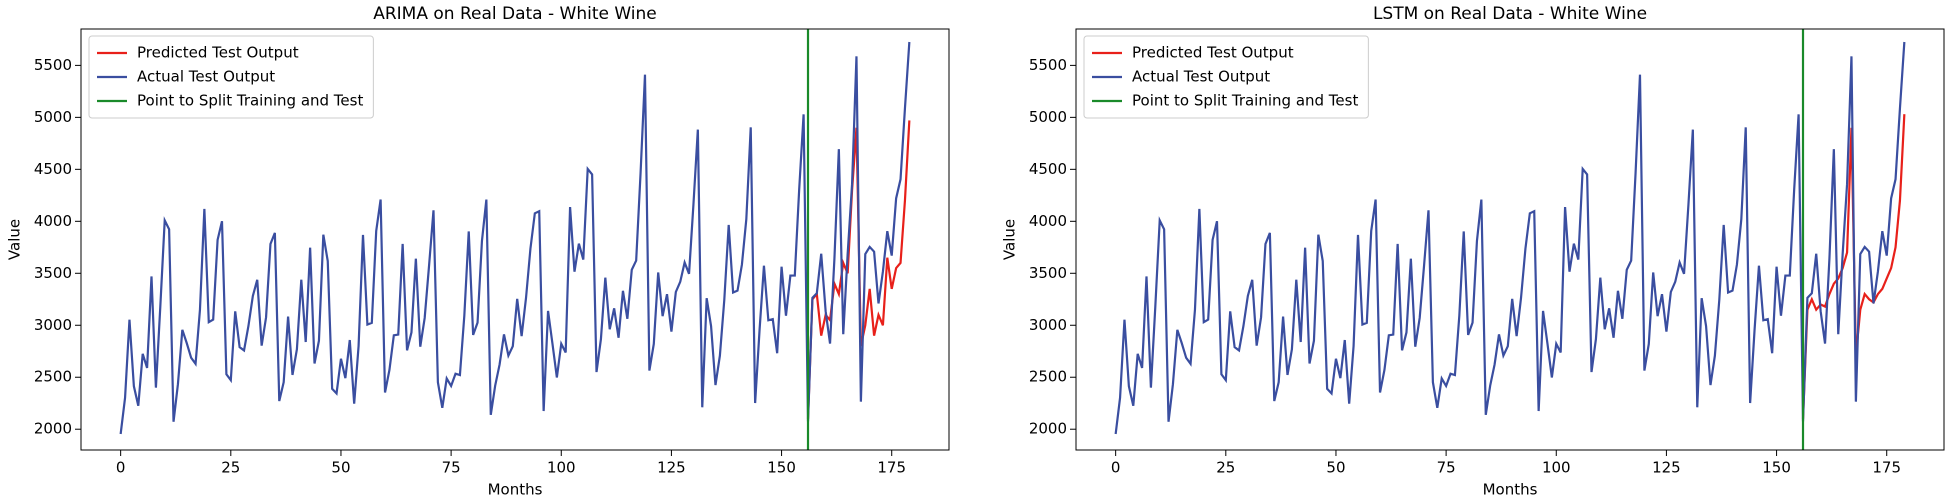  I want to click on chart-title: ARIMA on Real Data - White Wine, so click(515, 14).